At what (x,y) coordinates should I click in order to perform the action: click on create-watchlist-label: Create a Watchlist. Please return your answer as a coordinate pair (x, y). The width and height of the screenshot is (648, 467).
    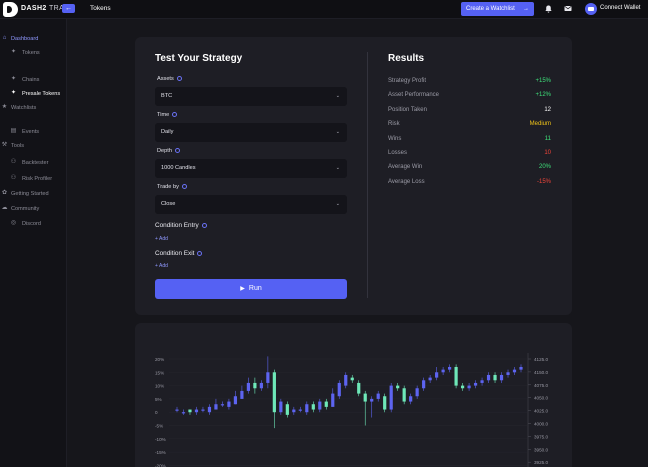
    Looking at the image, I should click on (490, 9).